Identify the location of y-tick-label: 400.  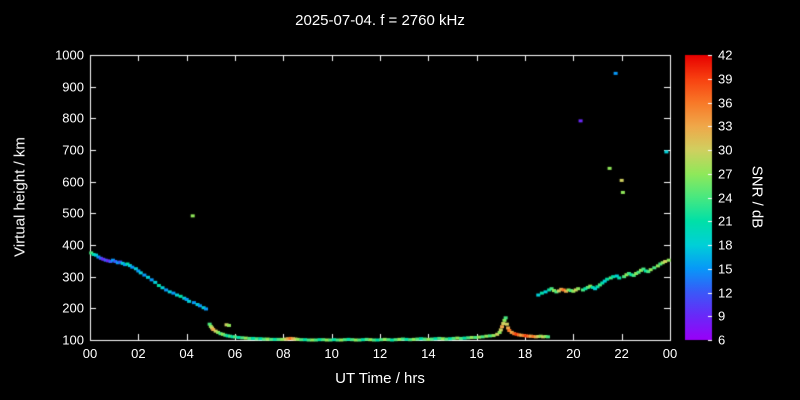
(73, 245).